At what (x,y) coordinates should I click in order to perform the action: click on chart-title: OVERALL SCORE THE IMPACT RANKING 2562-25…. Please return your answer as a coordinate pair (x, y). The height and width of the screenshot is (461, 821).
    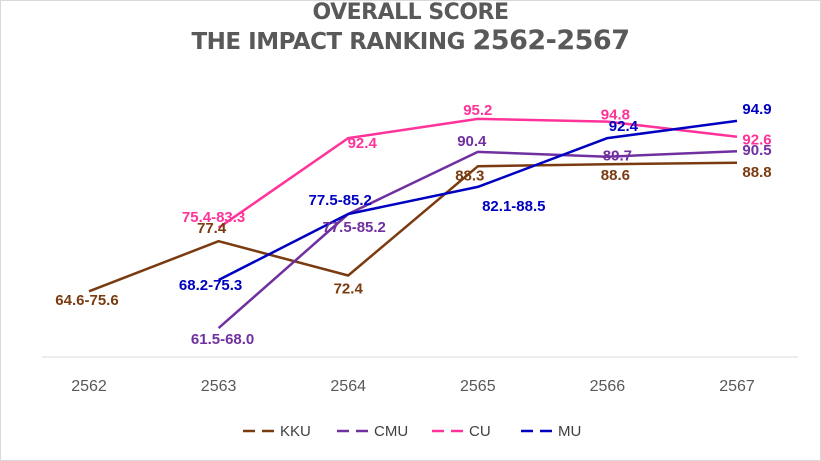
    Looking at the image, I should click on (410, 28).